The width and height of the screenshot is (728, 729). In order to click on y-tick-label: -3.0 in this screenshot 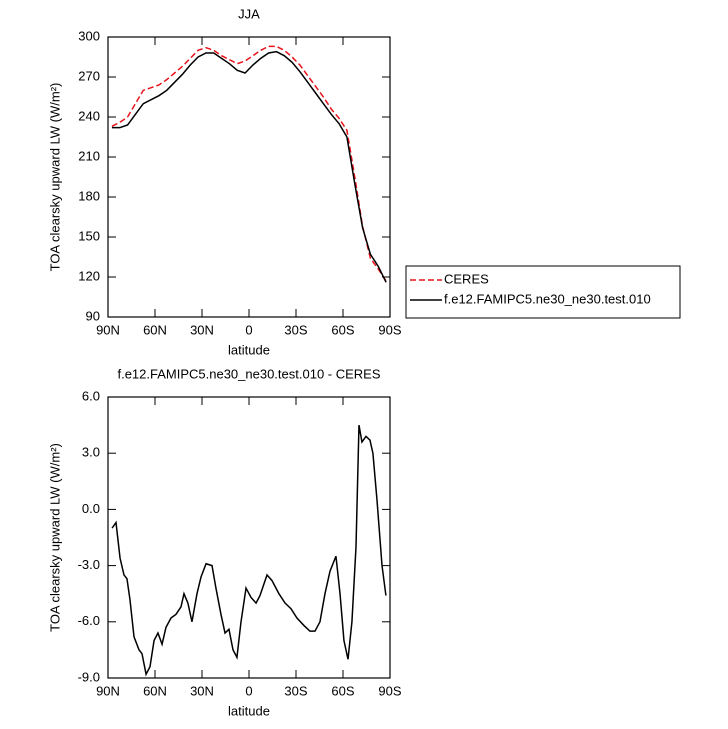, I will do `click(89, 564)`.